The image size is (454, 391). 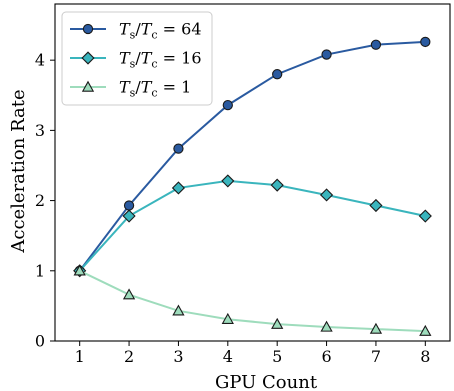 What do you see at coordinates (266, 381) in the screenshot?
I see `x-axis-label: GPU Count` at bounding box center [266, 381].